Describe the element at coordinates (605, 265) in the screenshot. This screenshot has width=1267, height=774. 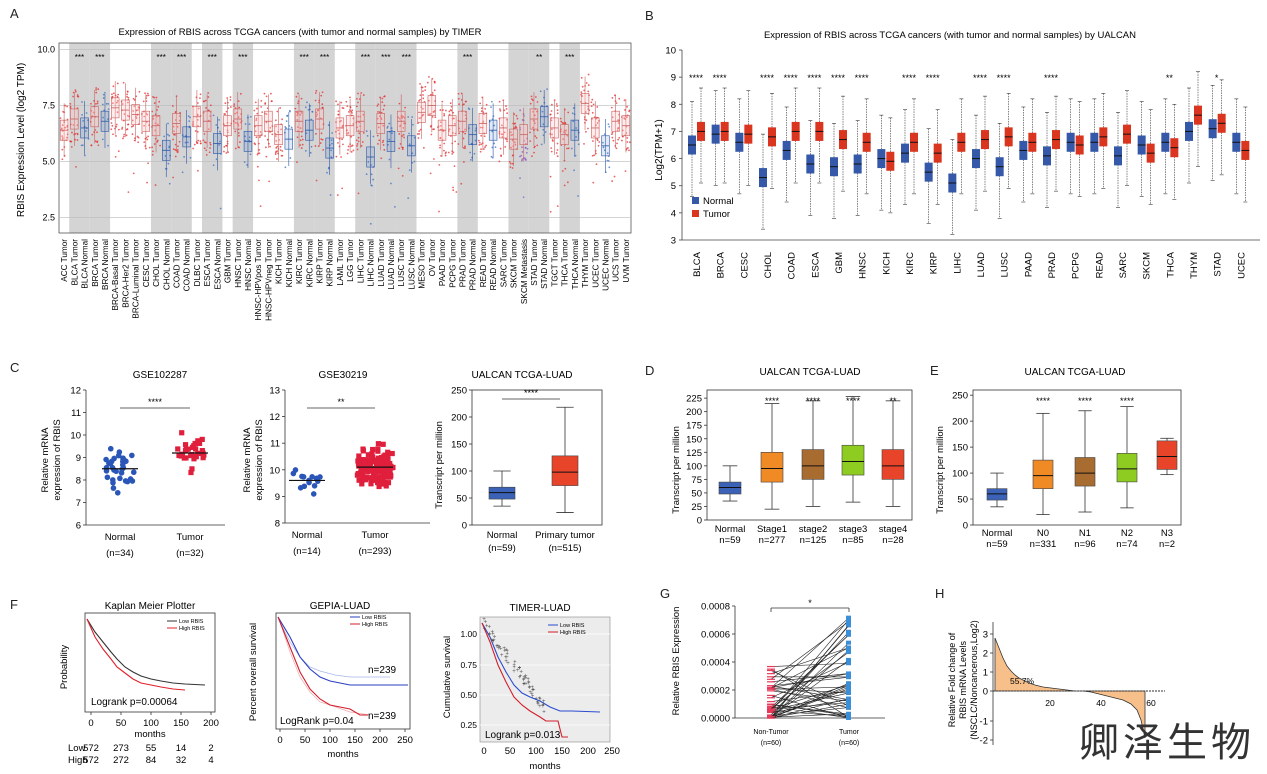
I see `chart-a-xtick: UCEC Normal` at that location.